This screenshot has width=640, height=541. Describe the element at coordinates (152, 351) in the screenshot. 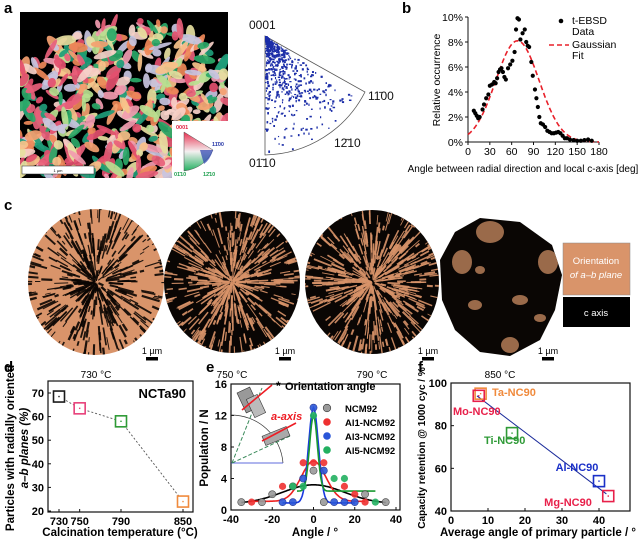

I see `scale-bar-label: 1 µm` at that location.